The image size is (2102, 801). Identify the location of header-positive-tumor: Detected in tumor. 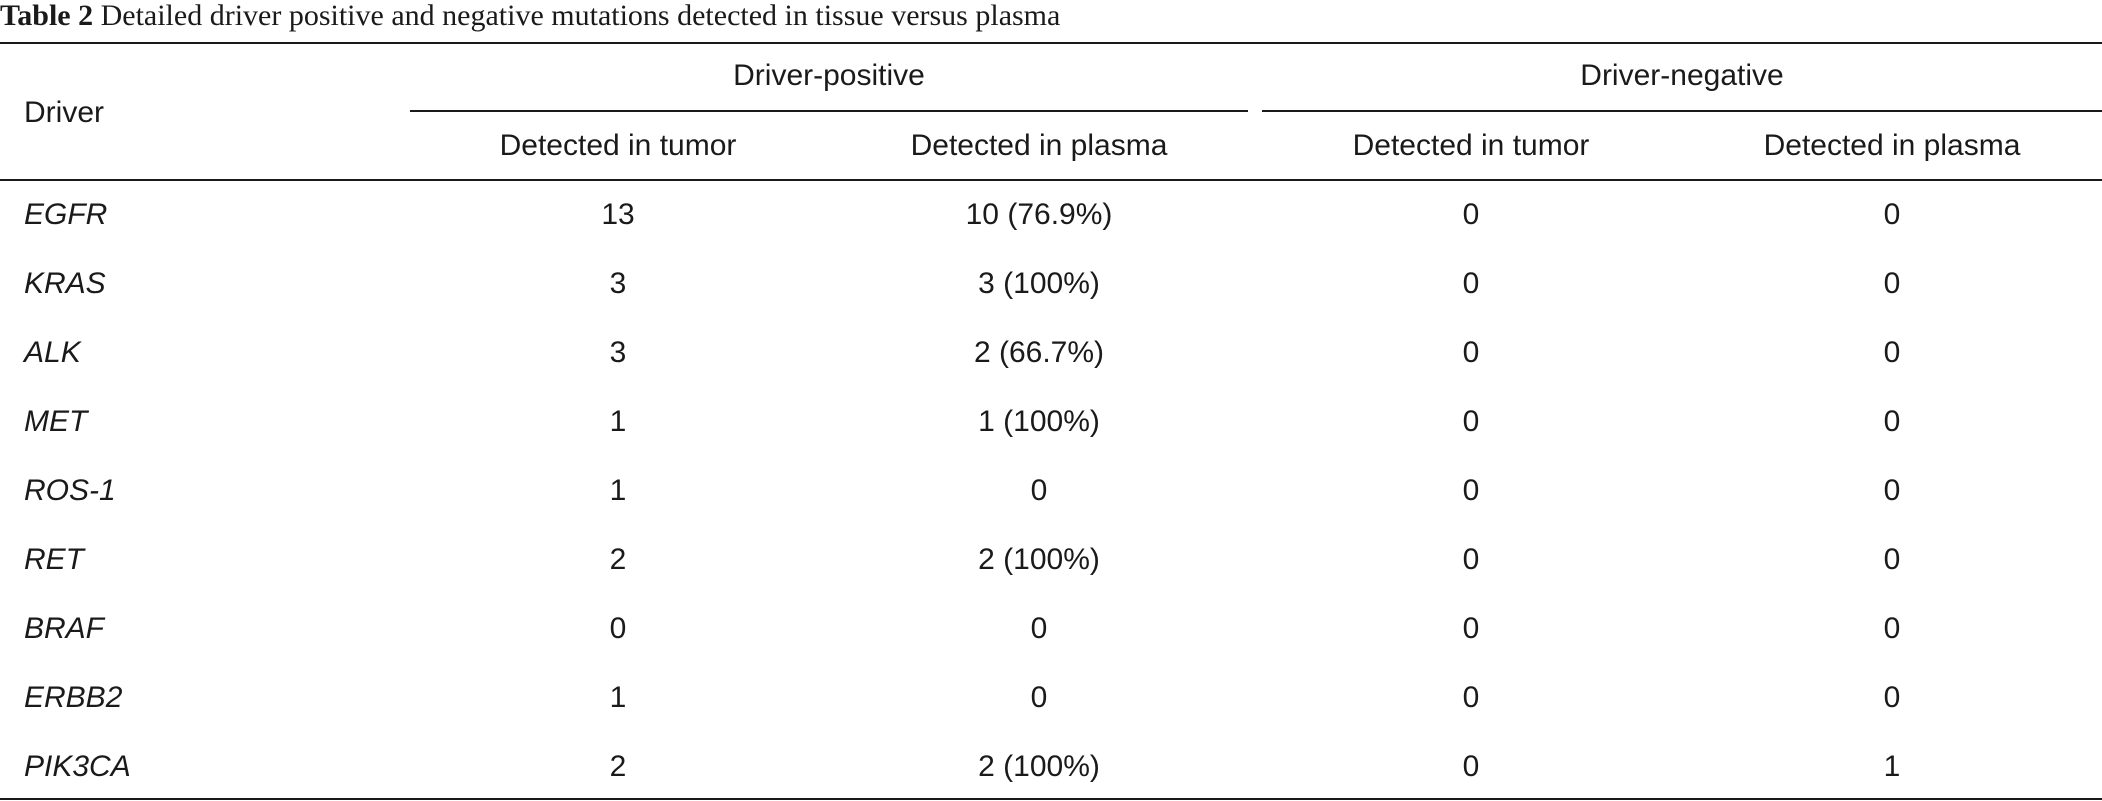
(618, 145).